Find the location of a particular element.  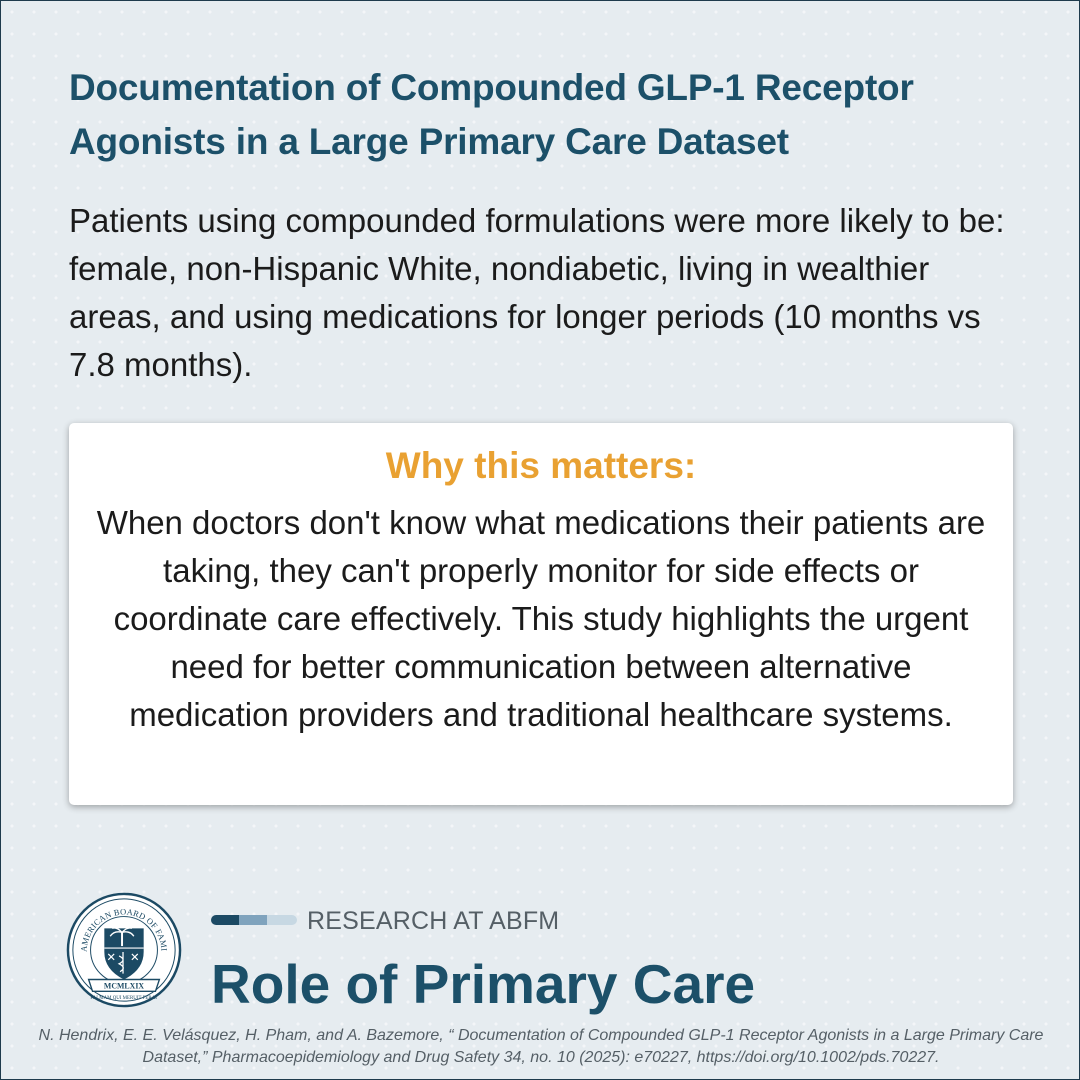

seal-motto-text: PALMAM QUI MERUIT FERAT is located at coordinates (123, 998).